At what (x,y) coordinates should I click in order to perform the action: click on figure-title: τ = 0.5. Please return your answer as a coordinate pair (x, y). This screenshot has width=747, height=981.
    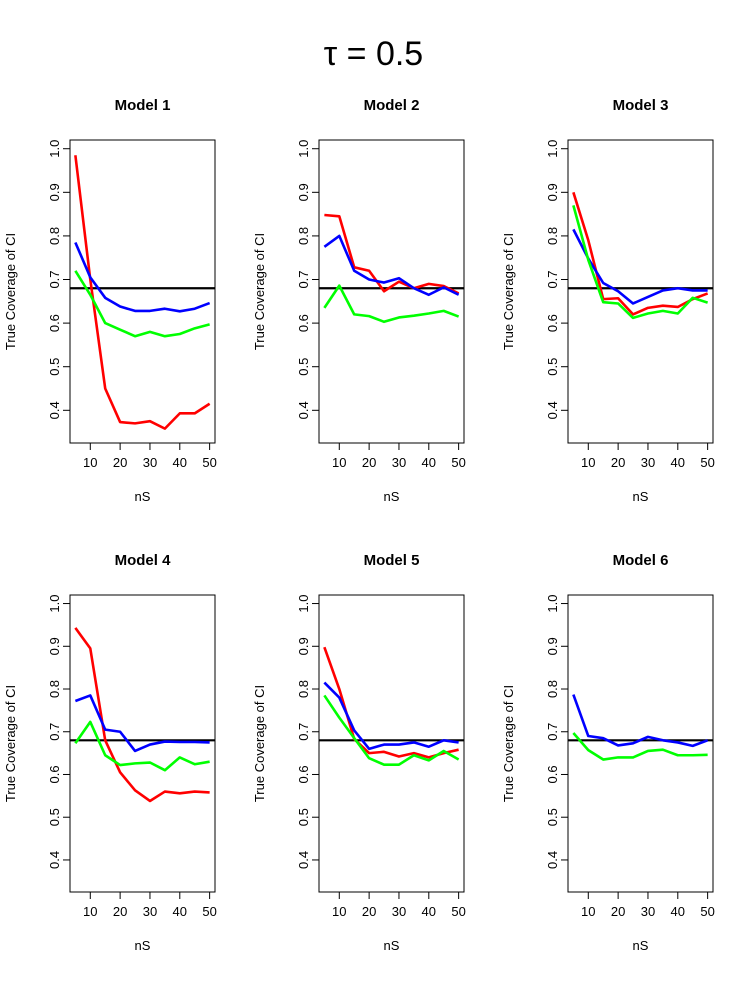
    Looking at the image, I should click on (373, 54).